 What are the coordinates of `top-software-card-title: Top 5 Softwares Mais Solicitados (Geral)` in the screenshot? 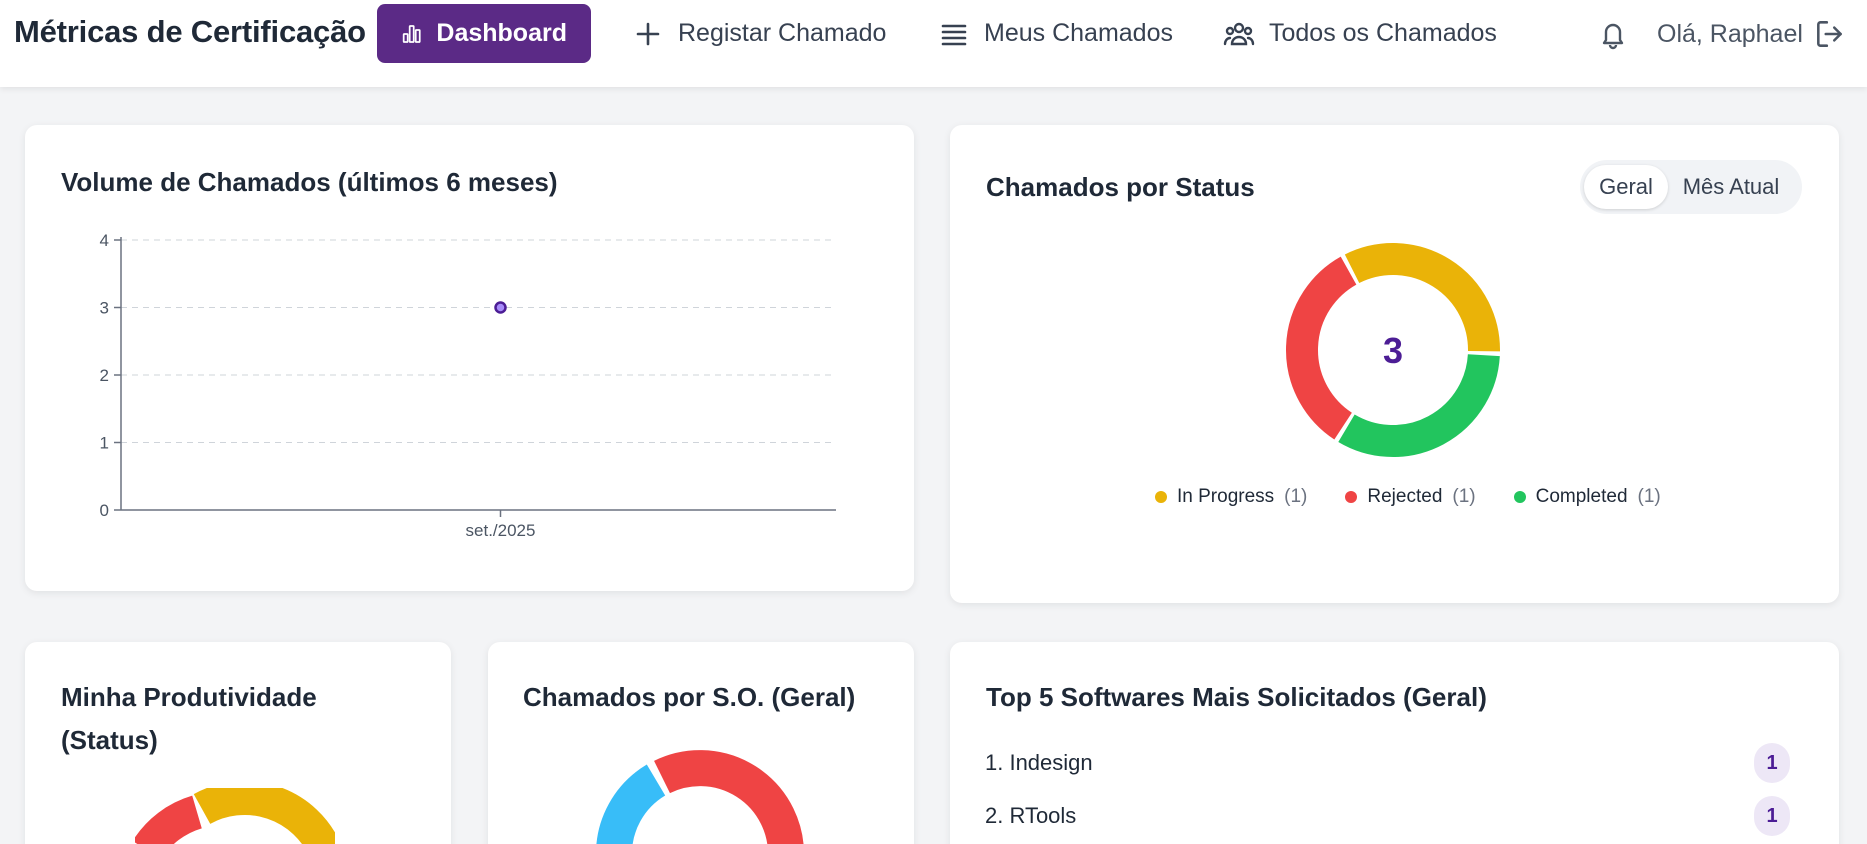 It's located at (1236, 697).